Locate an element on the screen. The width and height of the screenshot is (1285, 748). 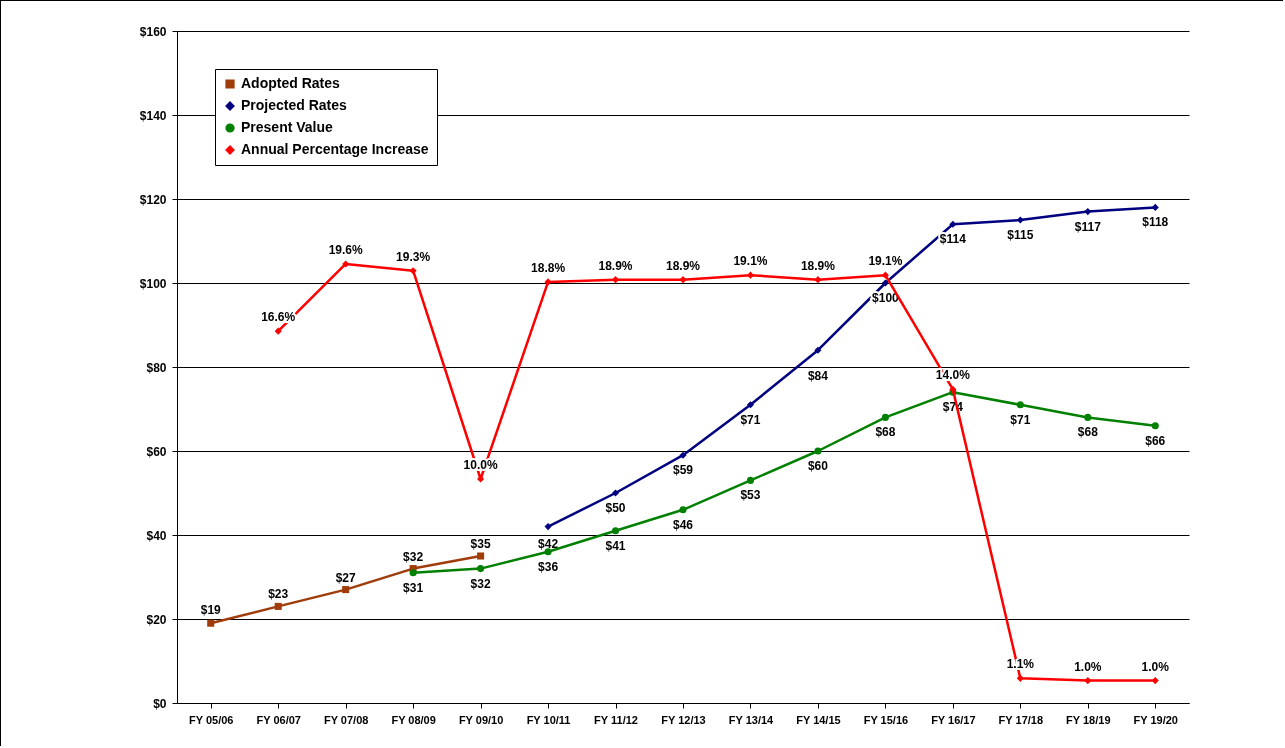
y-tick-label: $120 is located at coordinates (153, 199).